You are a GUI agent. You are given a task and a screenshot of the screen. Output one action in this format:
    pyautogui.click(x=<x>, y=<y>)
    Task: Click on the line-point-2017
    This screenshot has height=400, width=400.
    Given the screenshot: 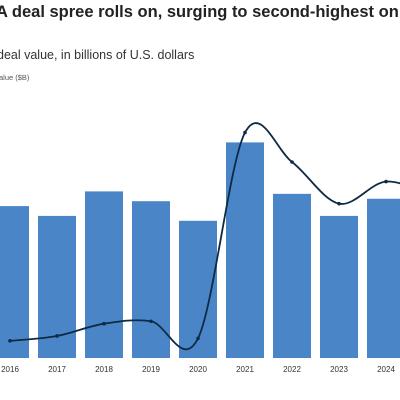 What is the action you would take?
    pyautogui.click(x=57, y=336)
    